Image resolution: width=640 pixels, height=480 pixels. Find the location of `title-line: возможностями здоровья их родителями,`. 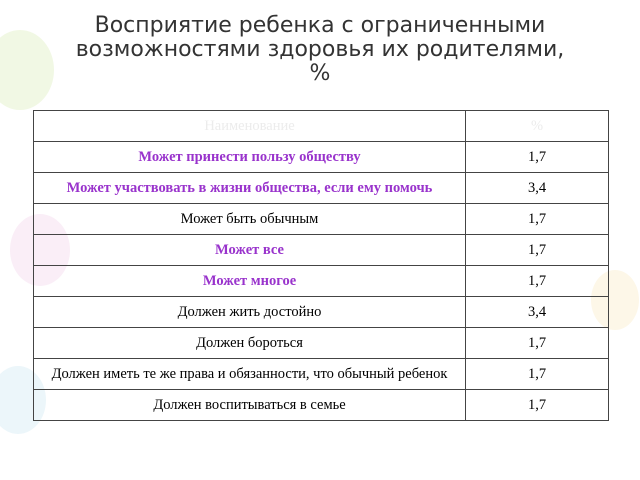

title-line: возможностями здоровья их родителями, is located at coordinates (320, 49).